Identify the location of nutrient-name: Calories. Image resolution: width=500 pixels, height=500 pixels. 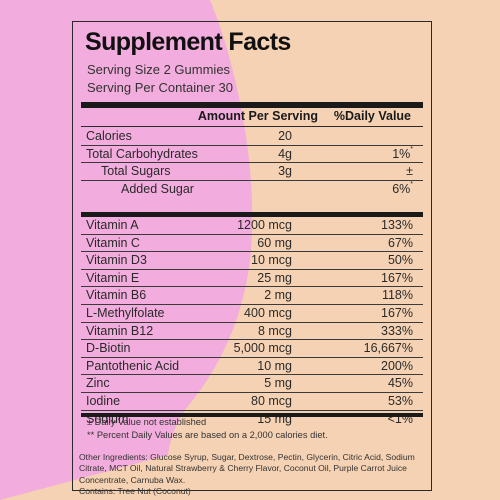
(109, 136).